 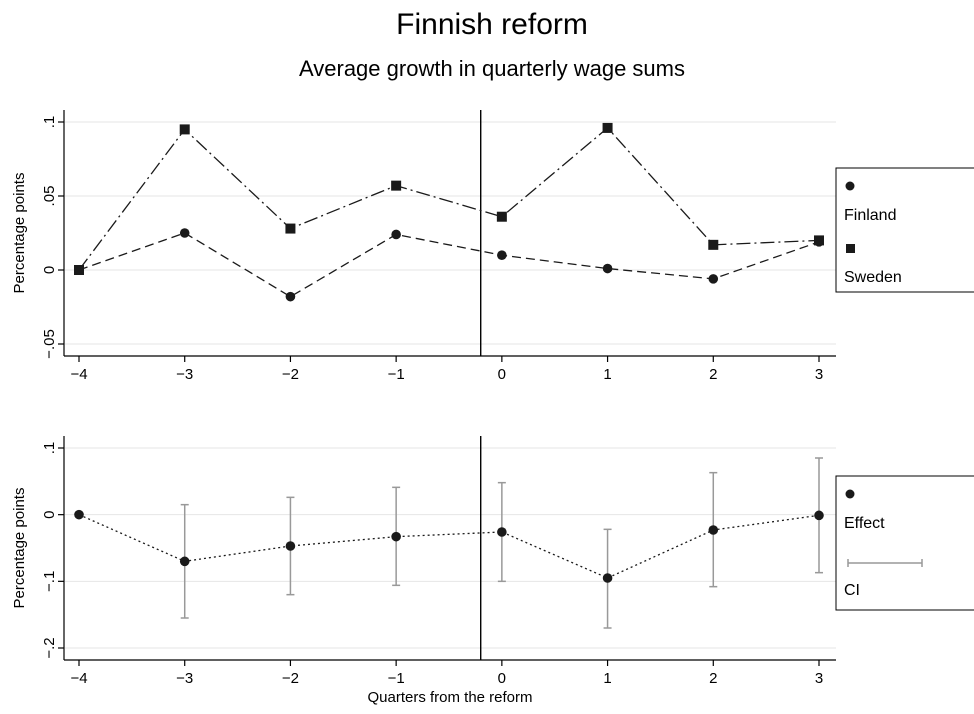 What do you see at coordinates (864, 523) in the screenshot?
I see `legend-label-effect: Effect` at bounding box center [864, 523].